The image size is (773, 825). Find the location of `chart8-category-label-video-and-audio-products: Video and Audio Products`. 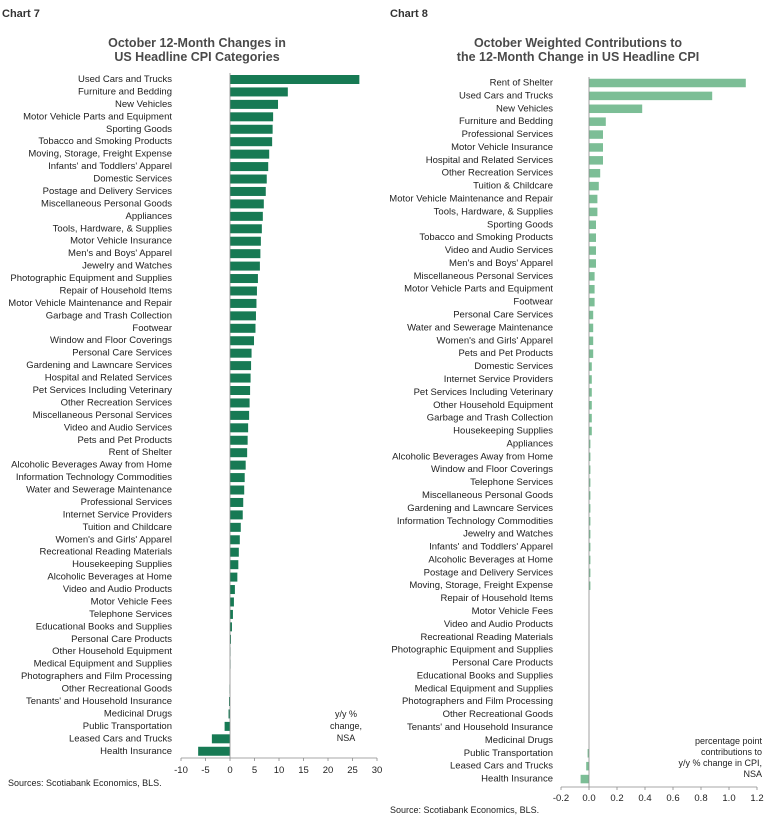

chart8-category-label-video-and-audio-products: Video and Audio Products is located at coordinates (498, 624).